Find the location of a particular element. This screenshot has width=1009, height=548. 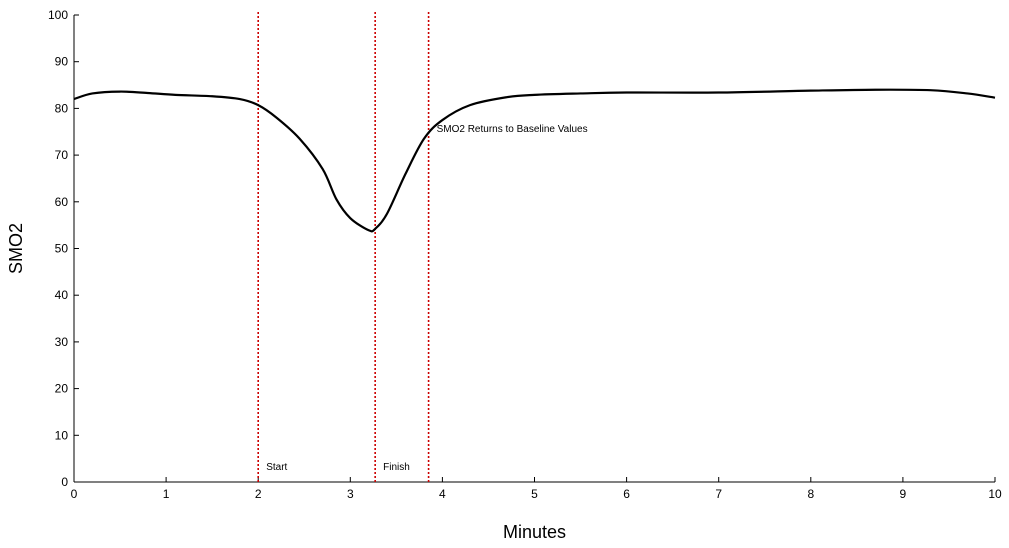

y-tick-label: 80 is located at coordinates (62, 108).